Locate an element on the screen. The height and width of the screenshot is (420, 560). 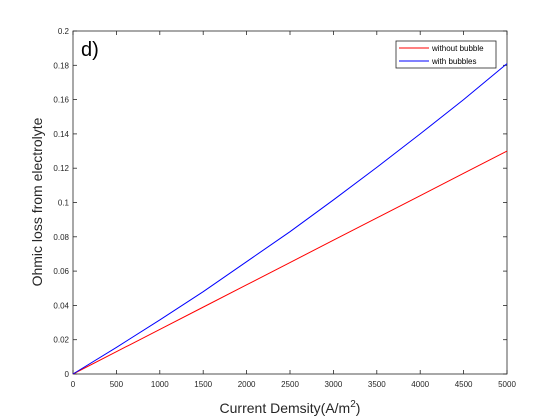
x-tick-label: 1500 is located at coordinates (203, 384).